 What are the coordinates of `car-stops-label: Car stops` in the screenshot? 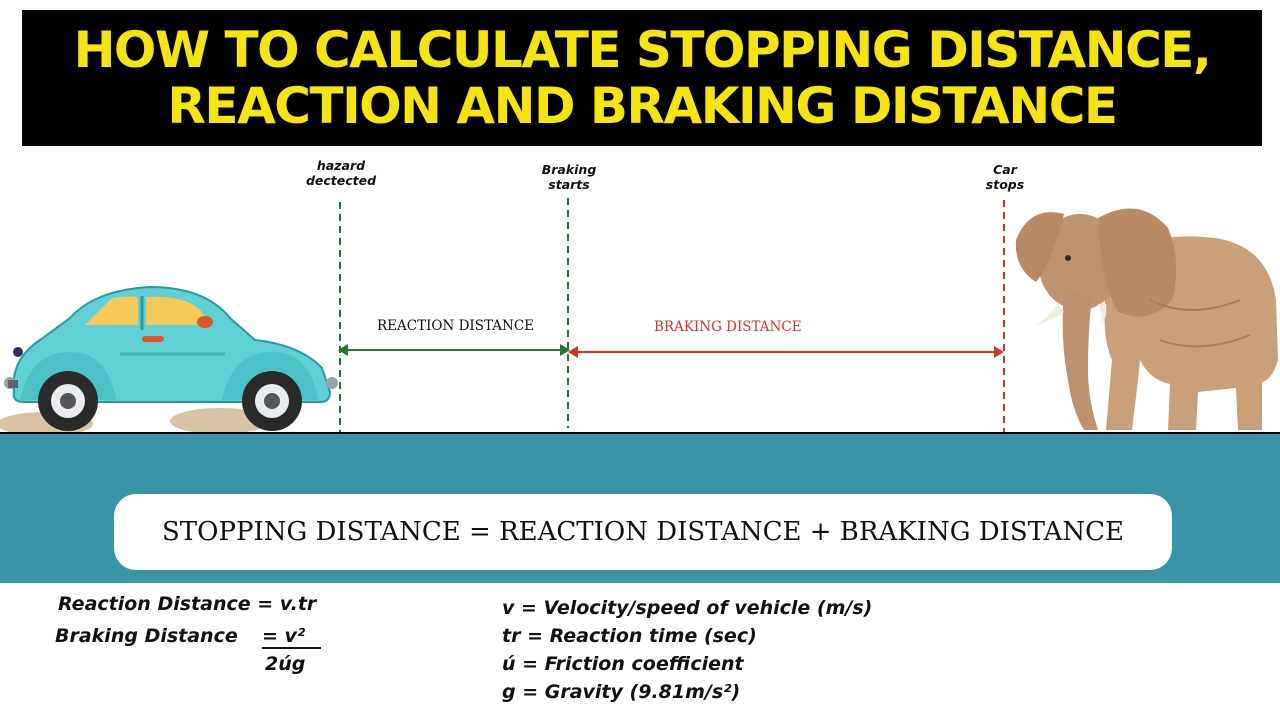 It's located at (1005, 177).